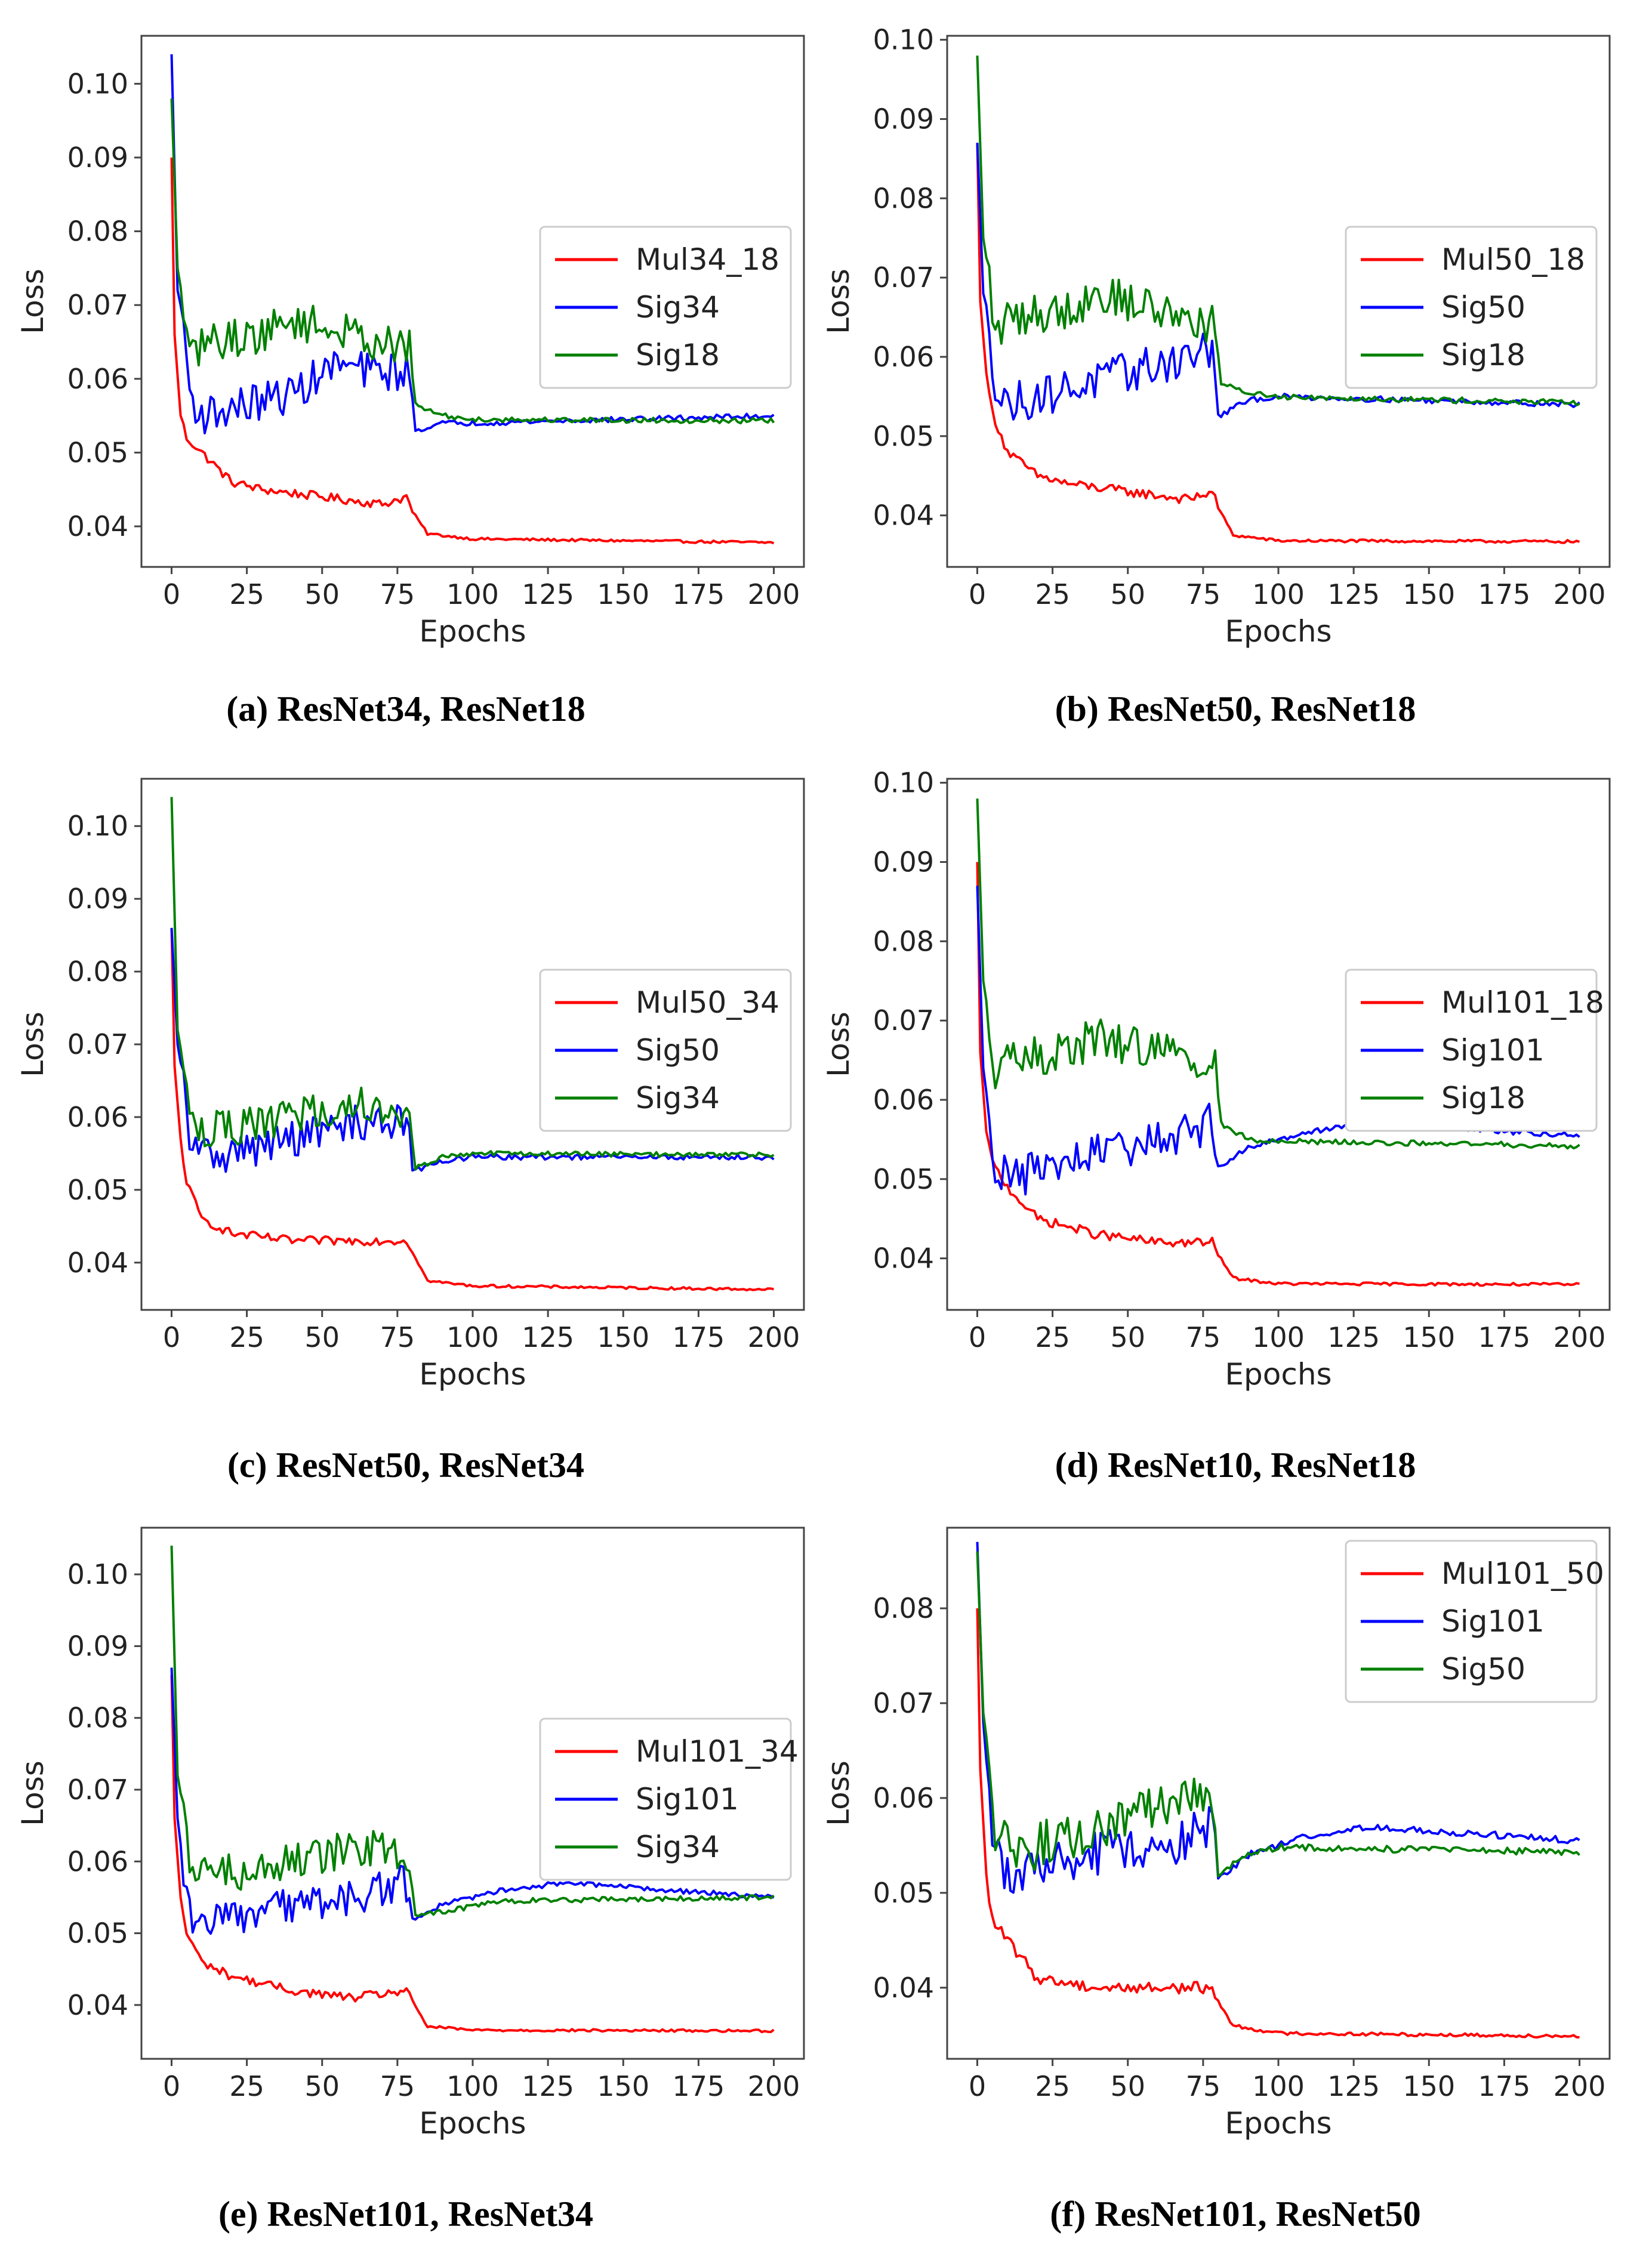 The width and height of the screenshot is (1652, 2248). I want to click on legend: Mul50_18 Sig50 Sig18, so click(1471, 307).